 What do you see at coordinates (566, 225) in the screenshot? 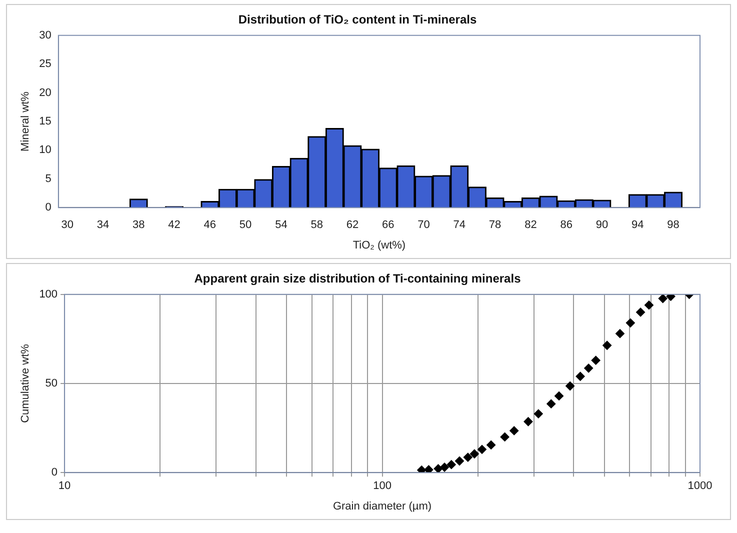
I see `x-tick-label: 86` at bounding box center [566, 225].